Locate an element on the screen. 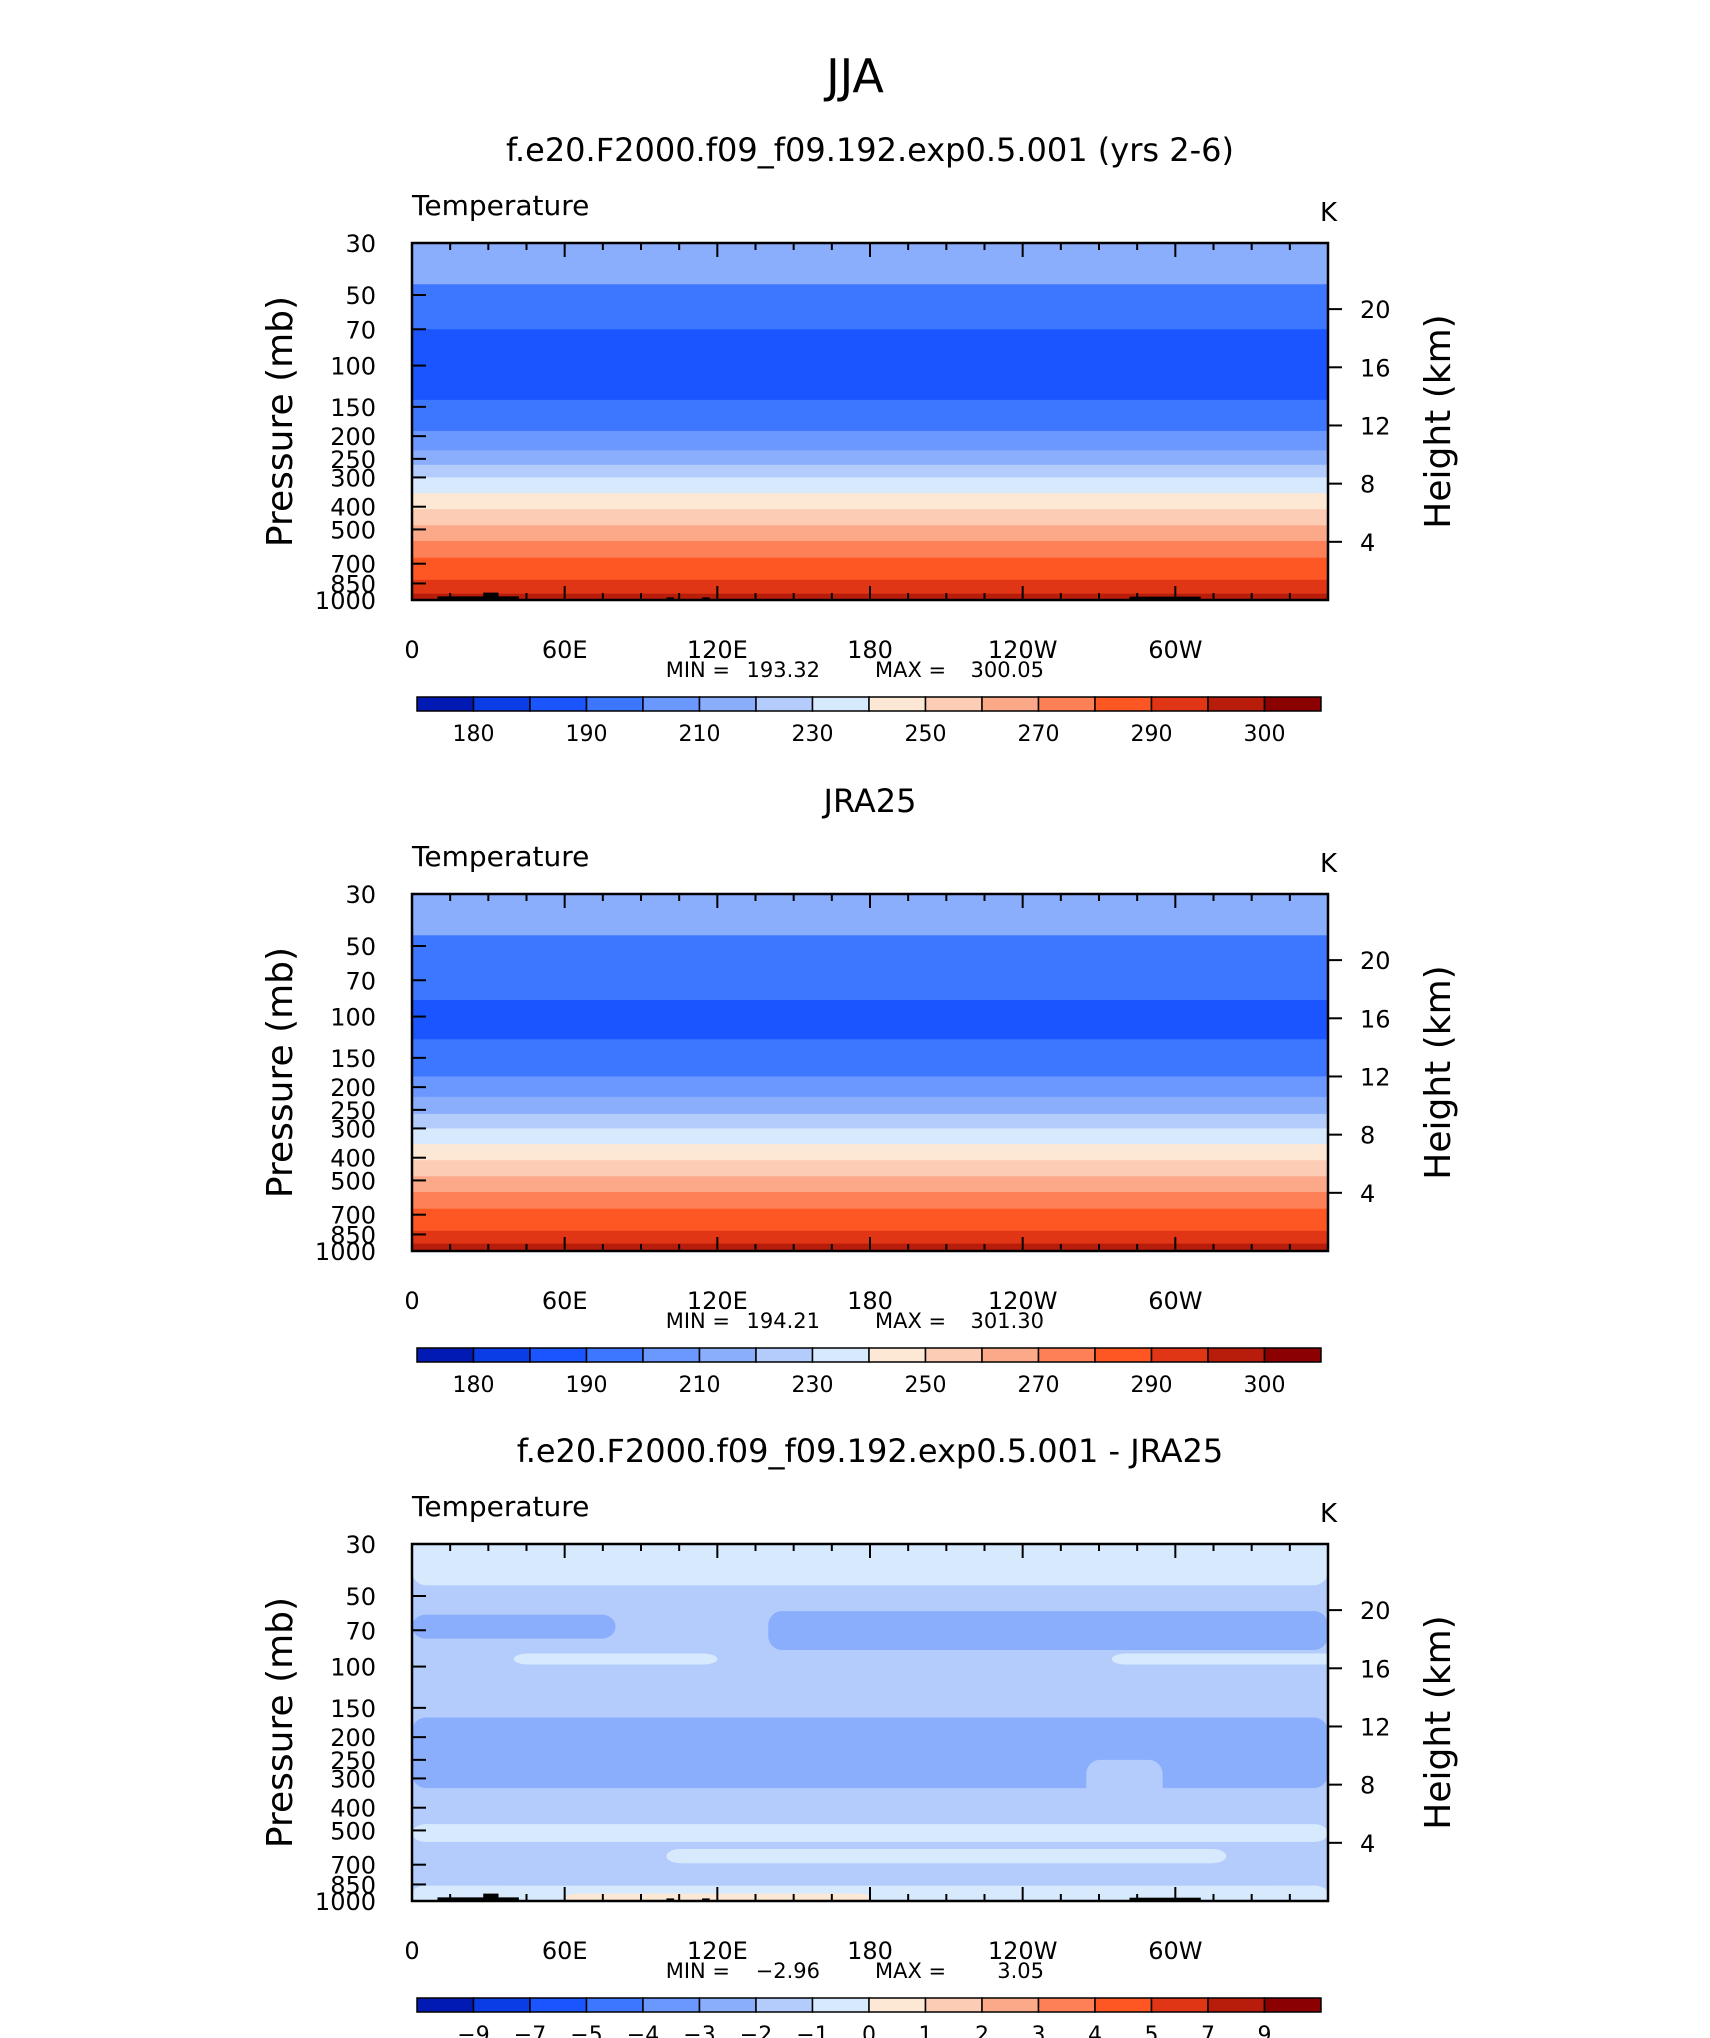 Image resolution: width=1710 pixels, height=2038 pixels. stats-min-value: −2.96 is located at coordinates (788, 1971).